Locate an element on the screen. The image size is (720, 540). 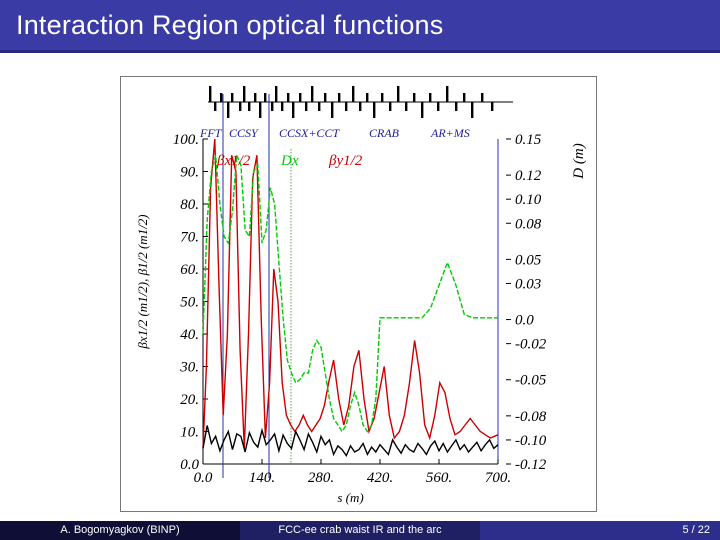
section-label: CCSX+CCT is located at coordinates (309, 133).